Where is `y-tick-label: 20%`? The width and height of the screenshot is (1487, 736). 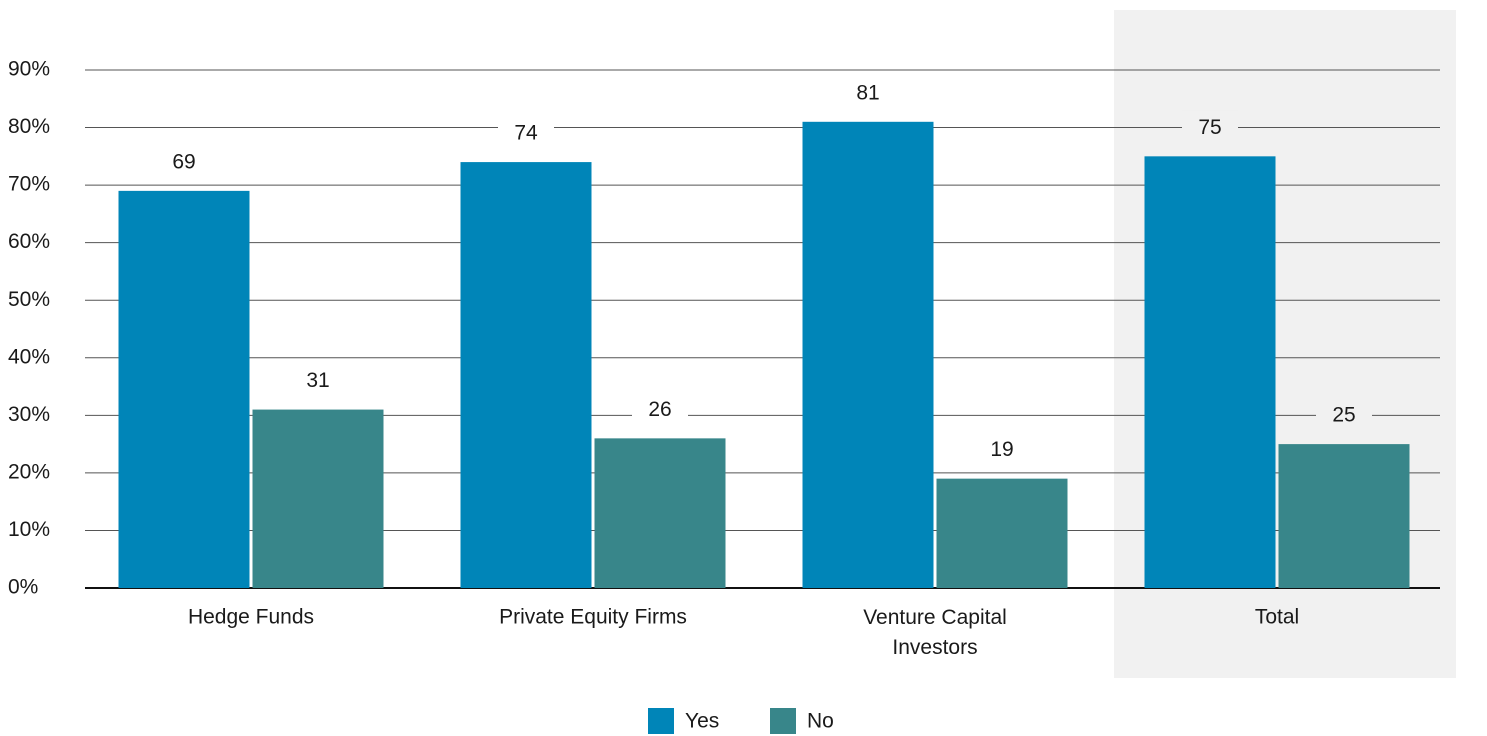
y-tick-label: 20% is located at coordinates (29, 471).